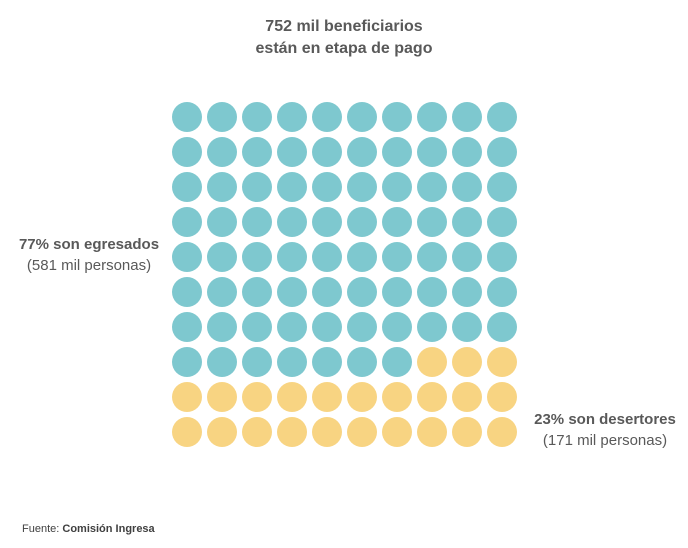 This screenshot has height=548, width=688. I want to click on chart-title-line-2: están en etapa de pago, so click(344, 48).